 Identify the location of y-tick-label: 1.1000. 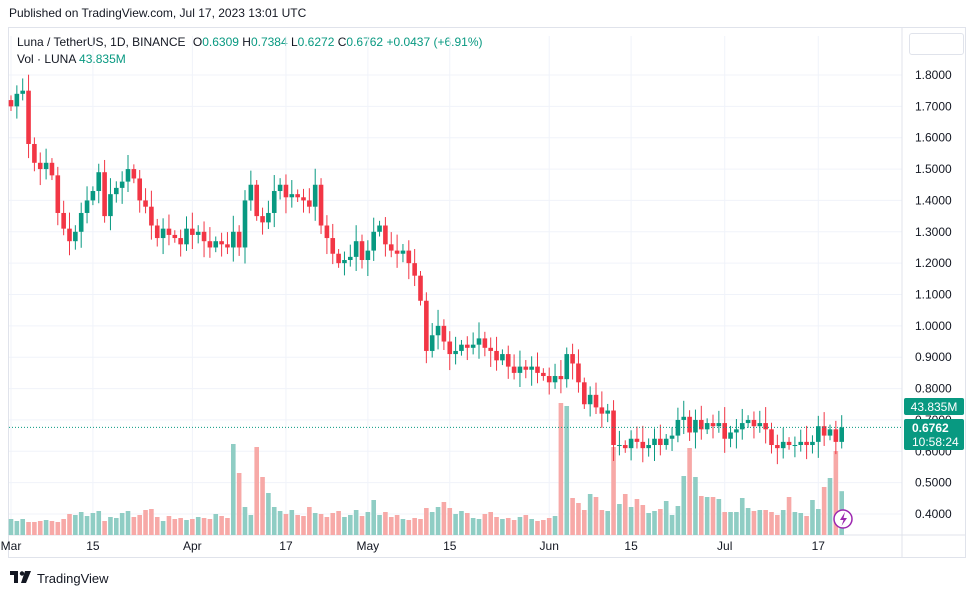
(933, 295).